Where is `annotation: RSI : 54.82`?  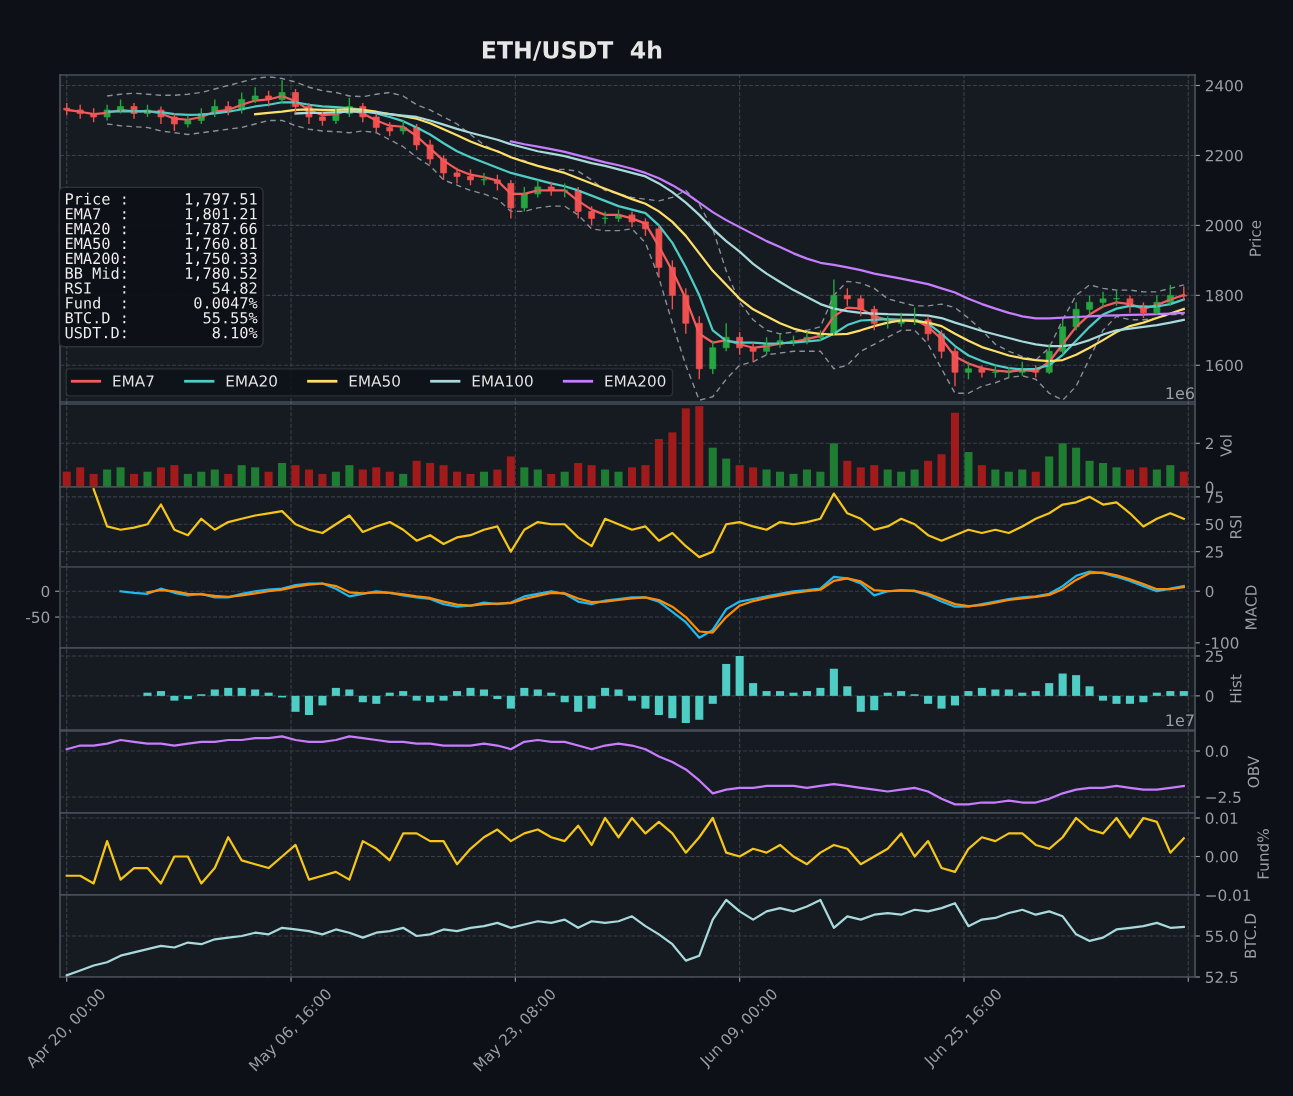
annotation: RSI : 54.82 is located at coordinates (161, 288).